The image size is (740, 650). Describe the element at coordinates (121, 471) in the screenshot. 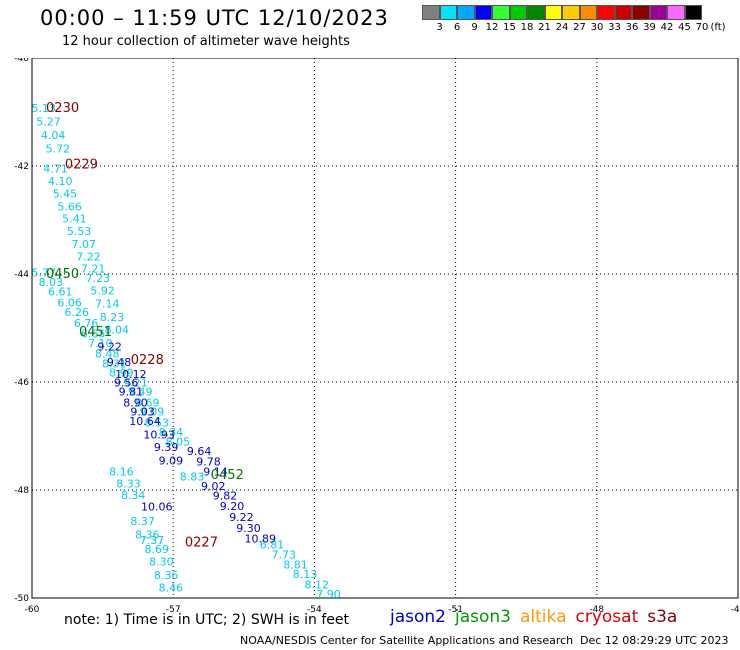

I see `wave-height-label: 8.16` at that location.